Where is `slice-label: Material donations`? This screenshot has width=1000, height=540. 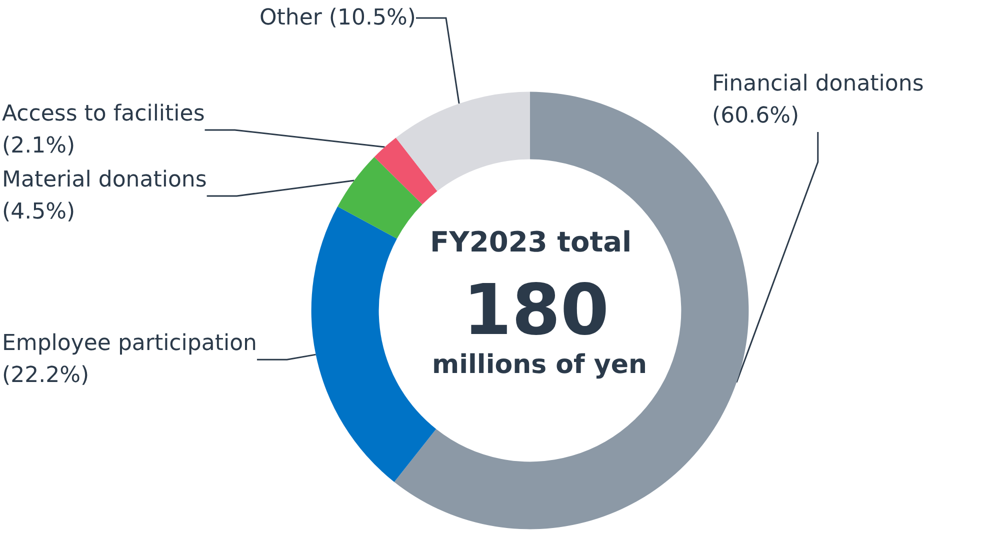
slice-label: Material donations is located at coordinates (104, 179).